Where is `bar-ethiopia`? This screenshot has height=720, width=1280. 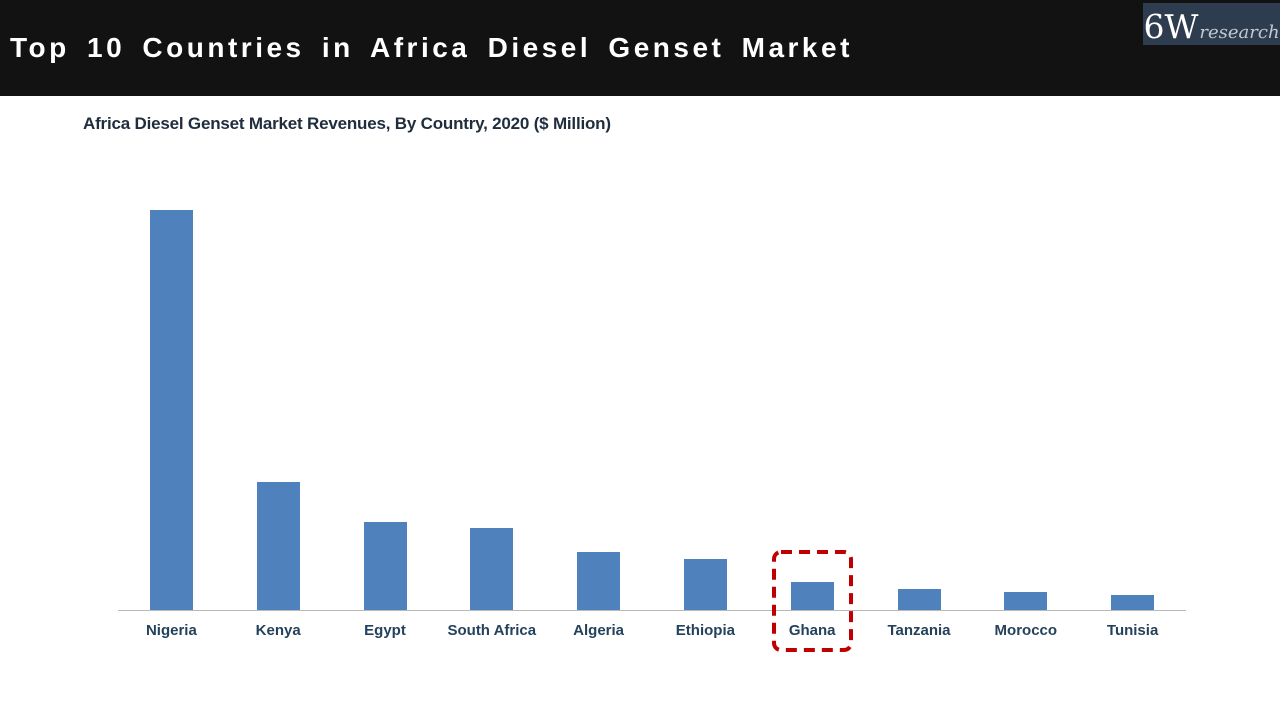 bar-ethiopia is located at coordinates (705, 584).